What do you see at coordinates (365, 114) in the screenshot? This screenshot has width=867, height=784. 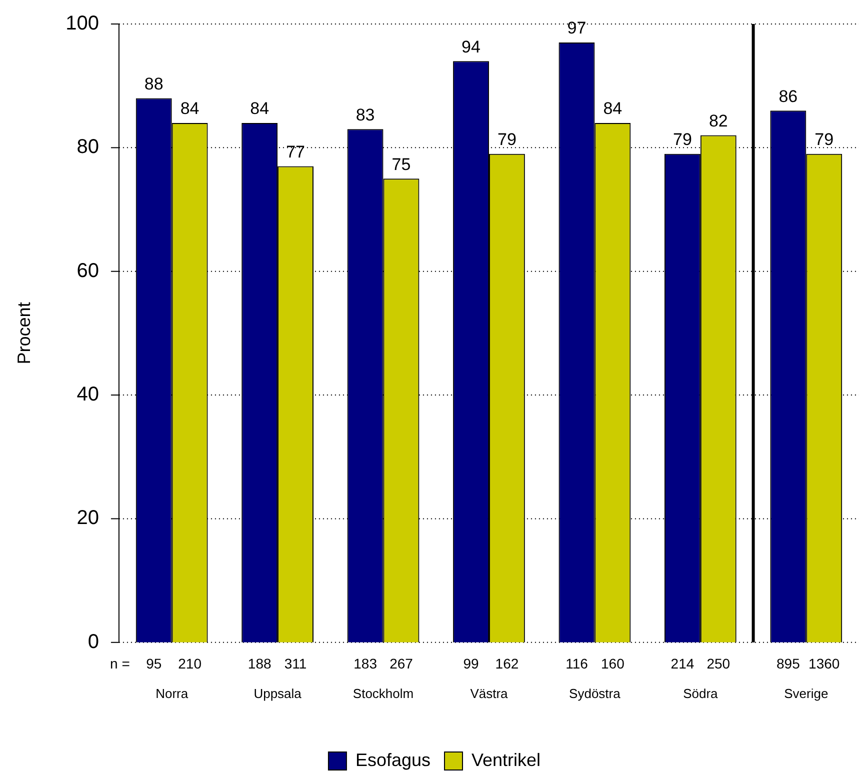 I see `data-label: 83` at bounding box center [365, 114].